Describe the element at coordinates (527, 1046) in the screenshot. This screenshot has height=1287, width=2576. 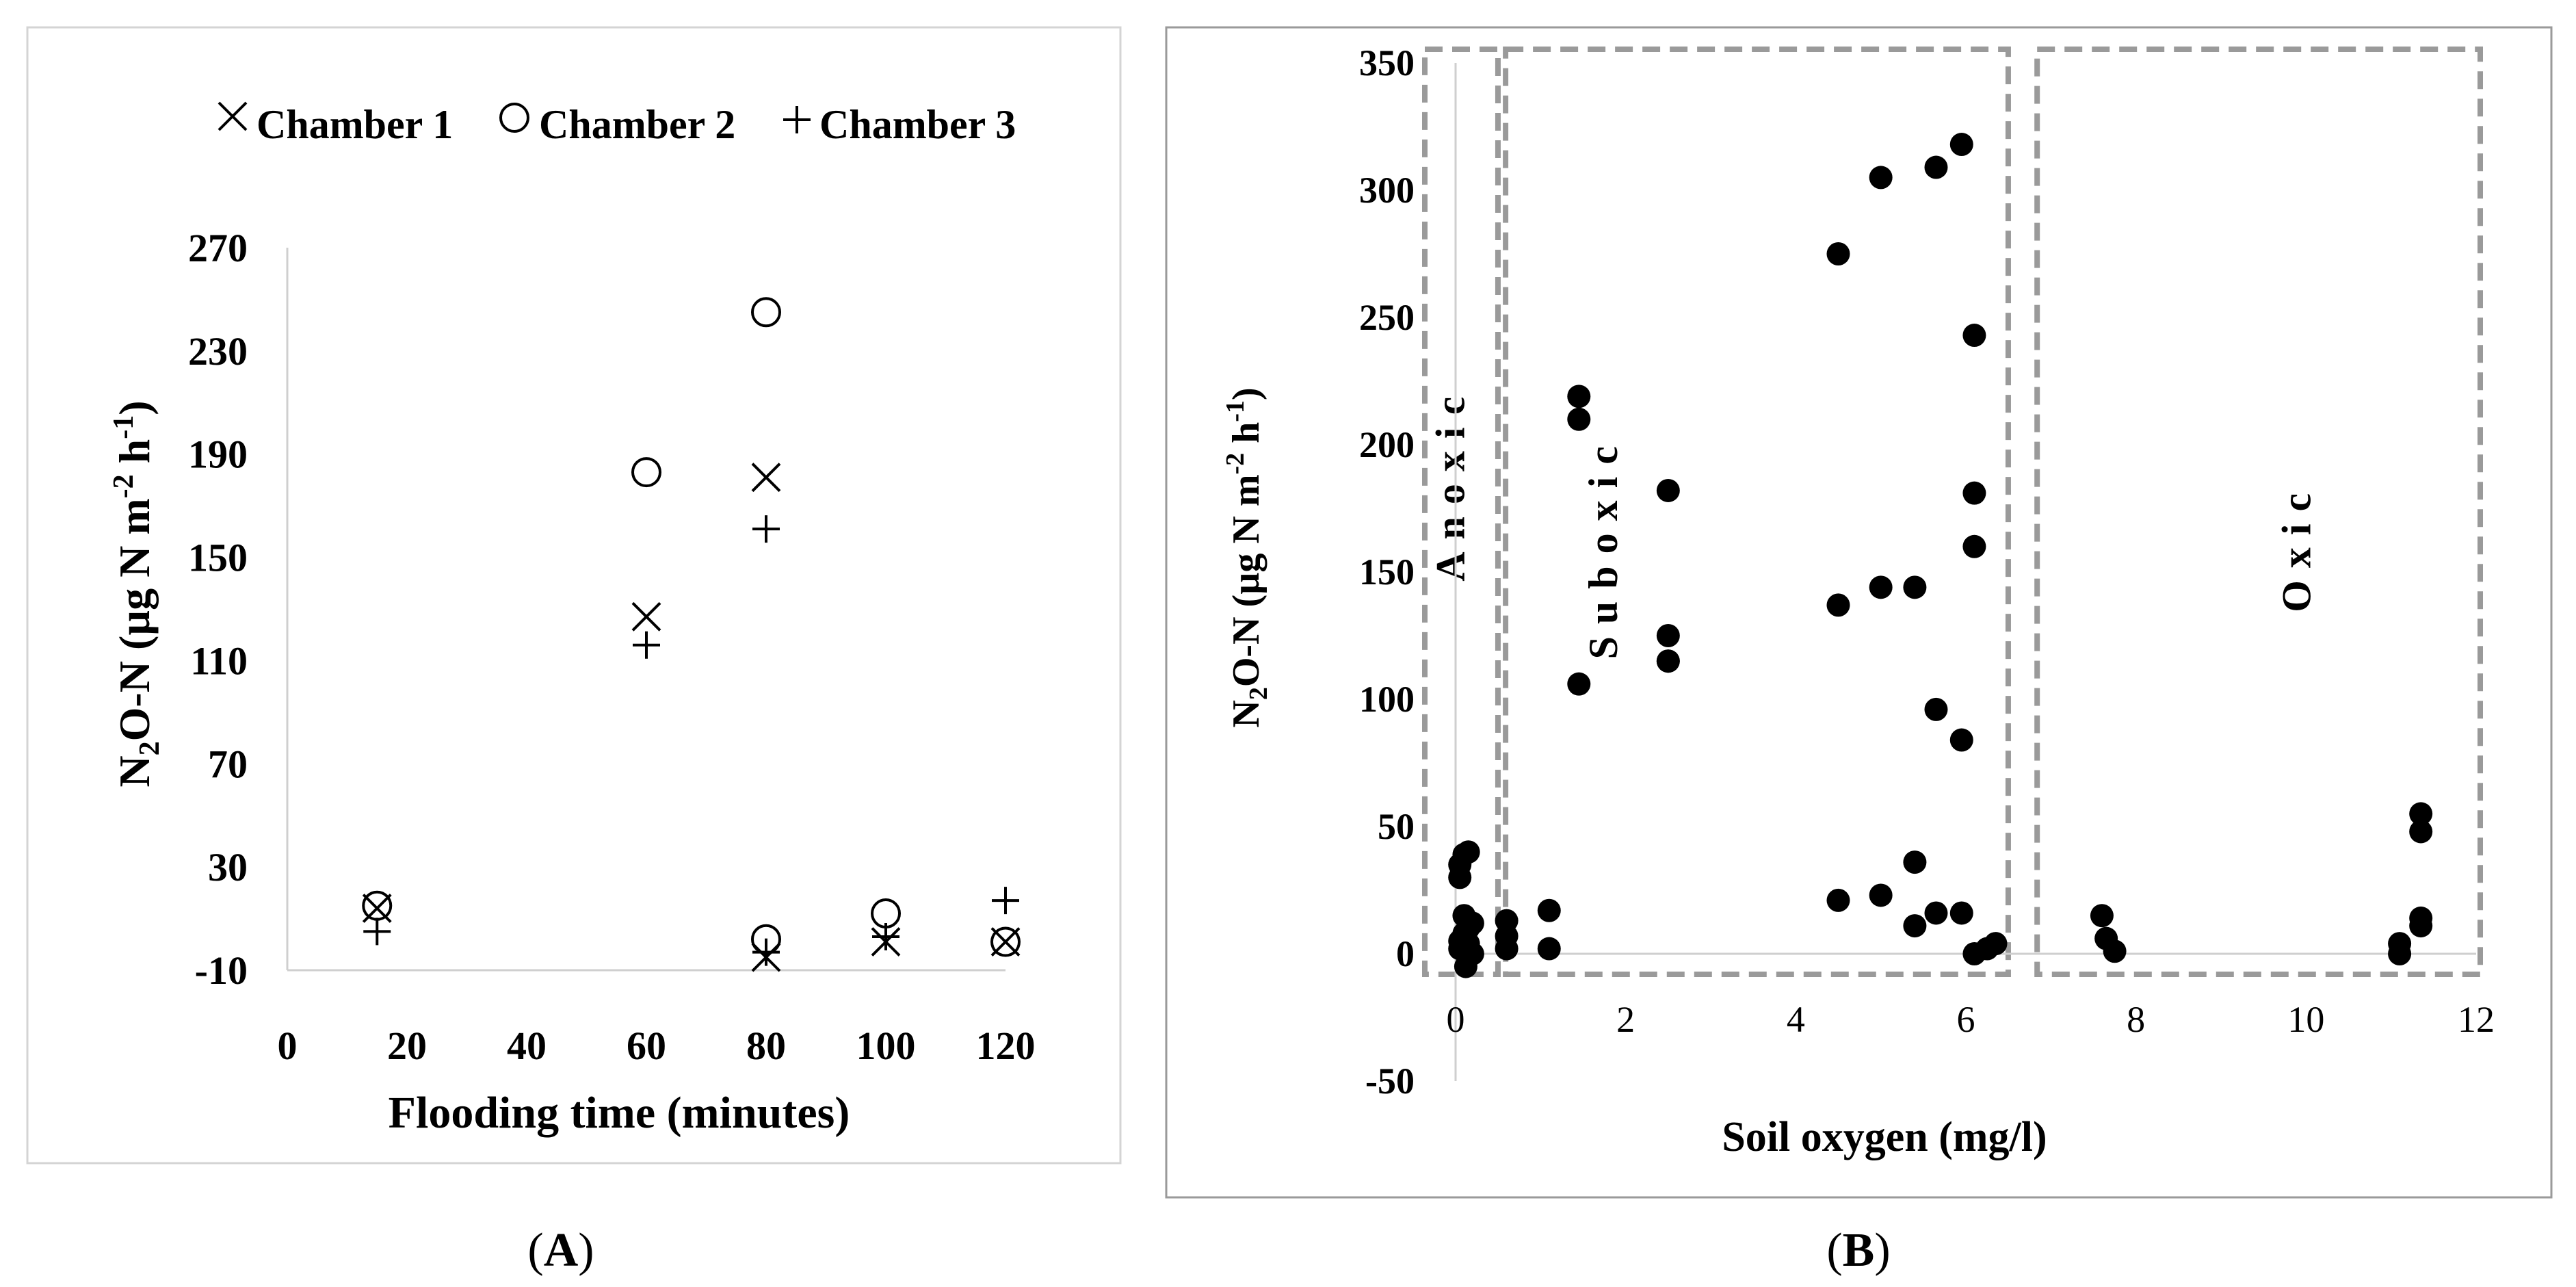
I see `chart-a-xtick-label: 40` at that location.